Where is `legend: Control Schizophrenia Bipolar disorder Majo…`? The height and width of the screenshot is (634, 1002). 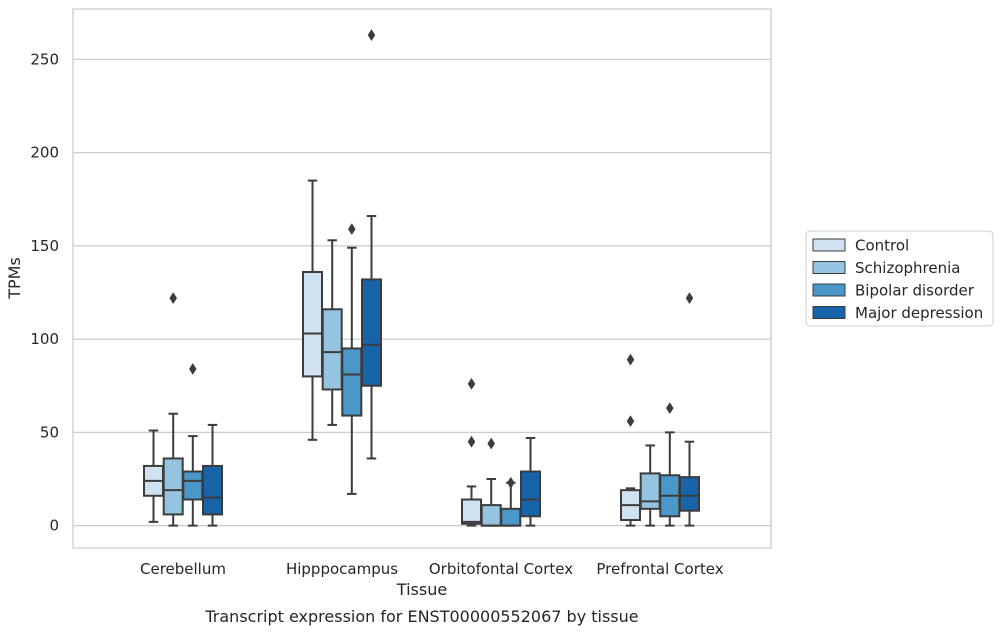 legend: Control Schizophrenia Bipolar disorder Majo… is located at coordinates (899, 278).